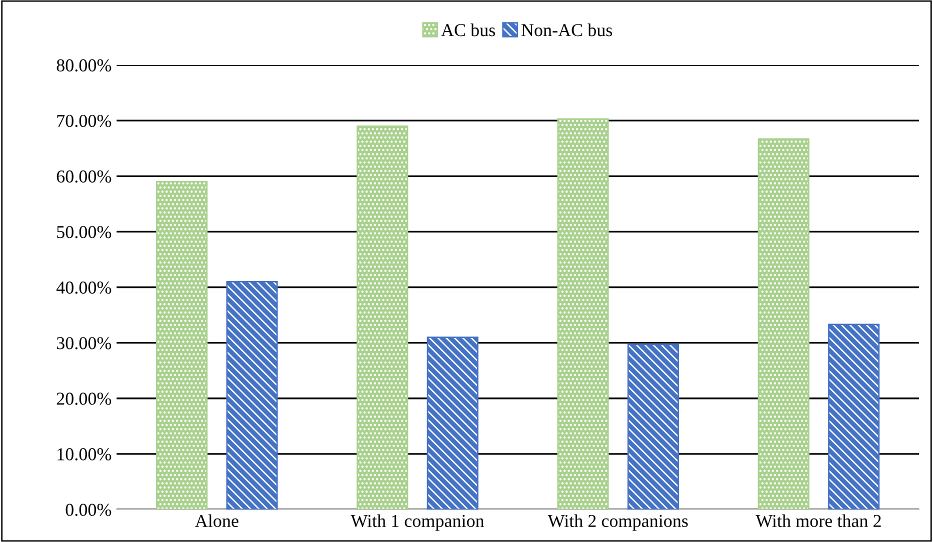 This screenshot has height=542, width=933. What do you see at coordinates (84, 232) in the screenshot?
I see `y-tick-label: 50.00%` at bounding box center [84, 232].